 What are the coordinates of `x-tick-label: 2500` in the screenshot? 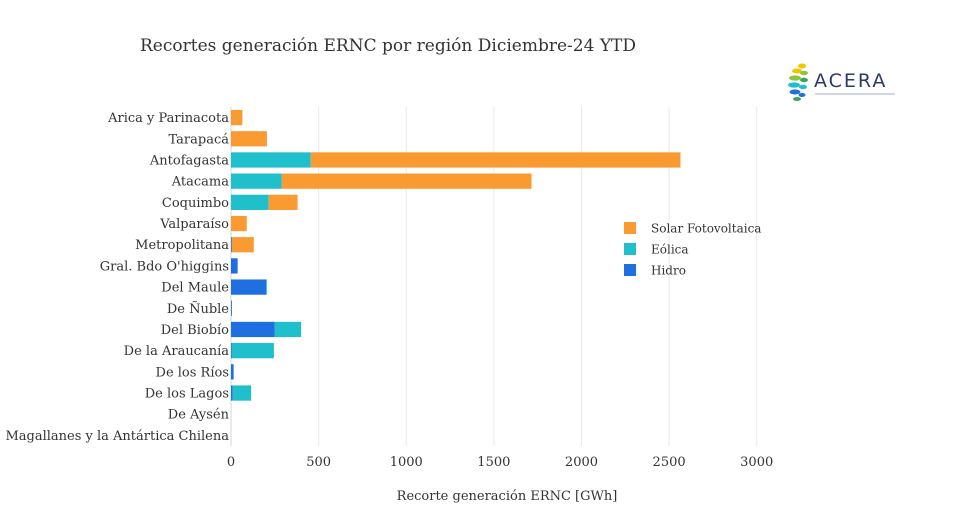 It's located at (669, 462).